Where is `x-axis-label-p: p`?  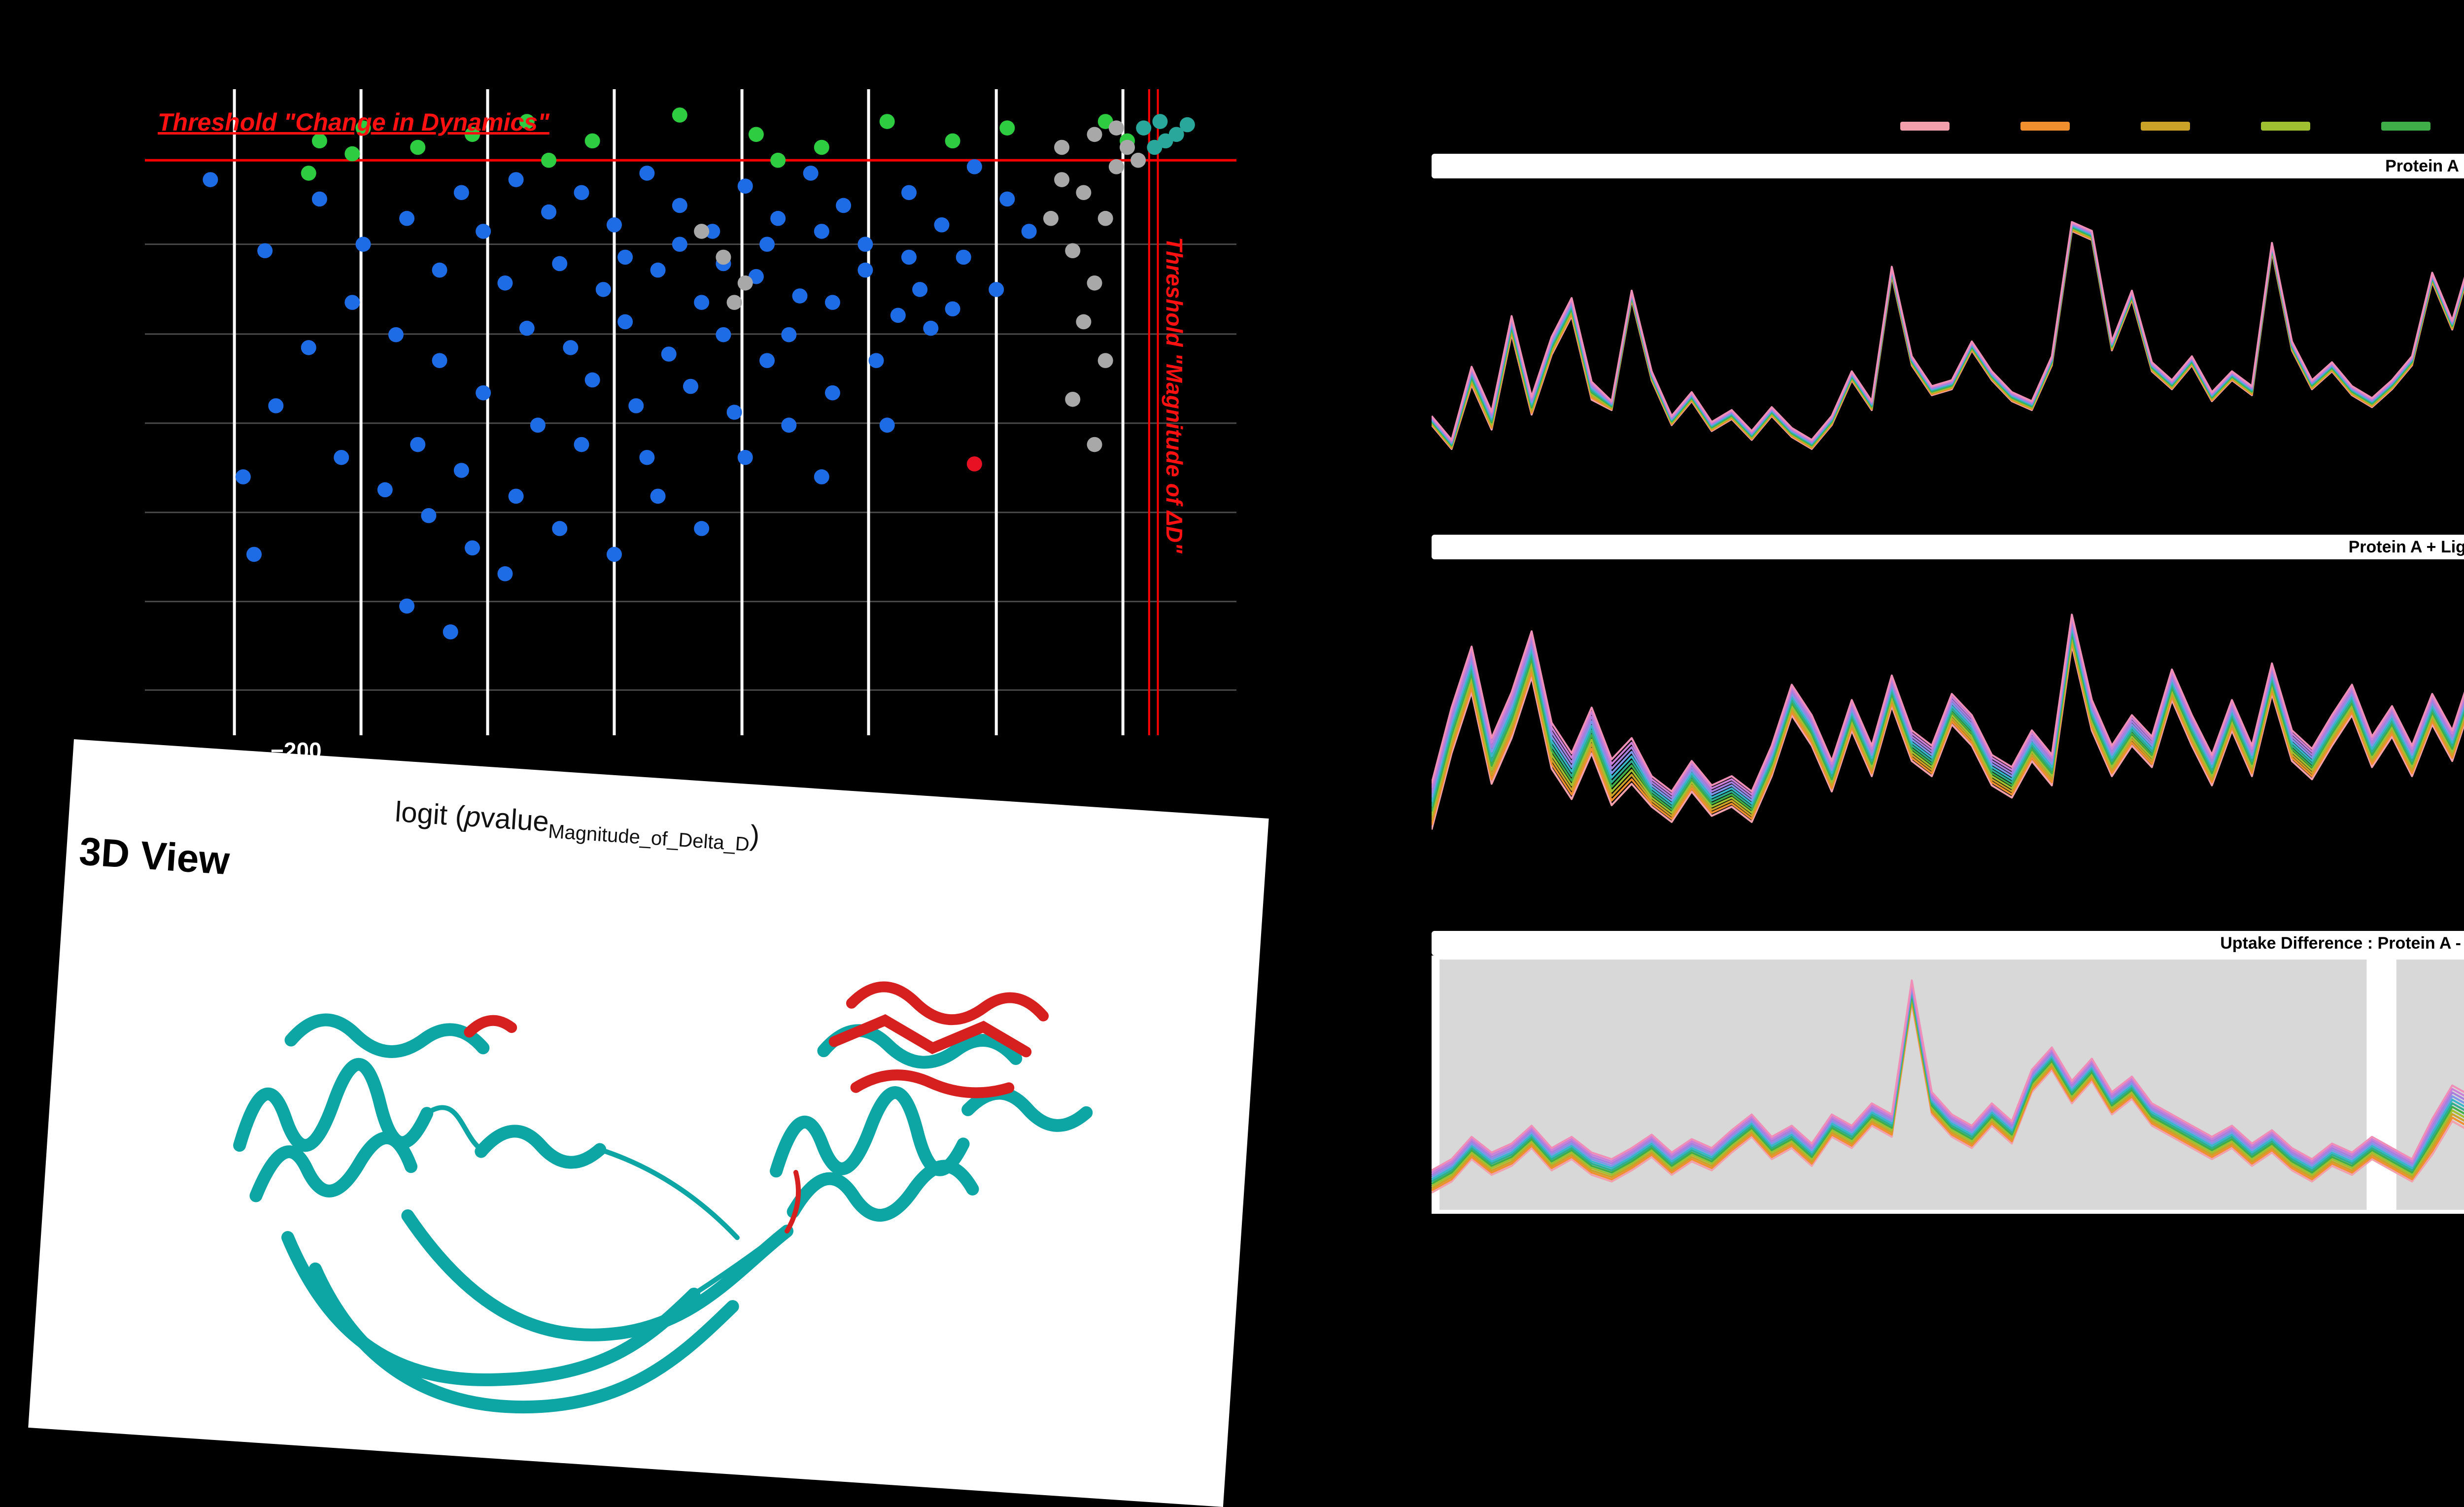 x-axis-label-p: p is located at coordinates (473, 816).